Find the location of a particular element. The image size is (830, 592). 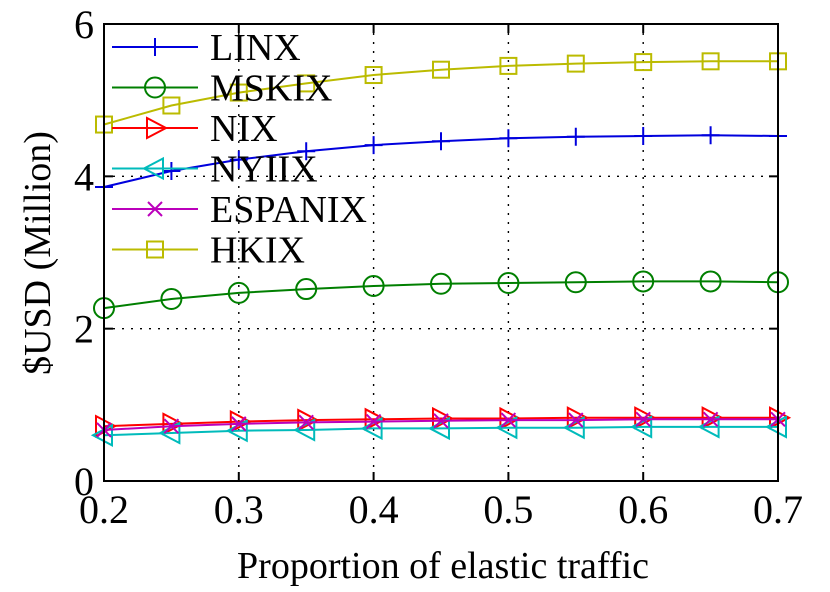

legend-marker-nix is located at coordinates (157, 128).